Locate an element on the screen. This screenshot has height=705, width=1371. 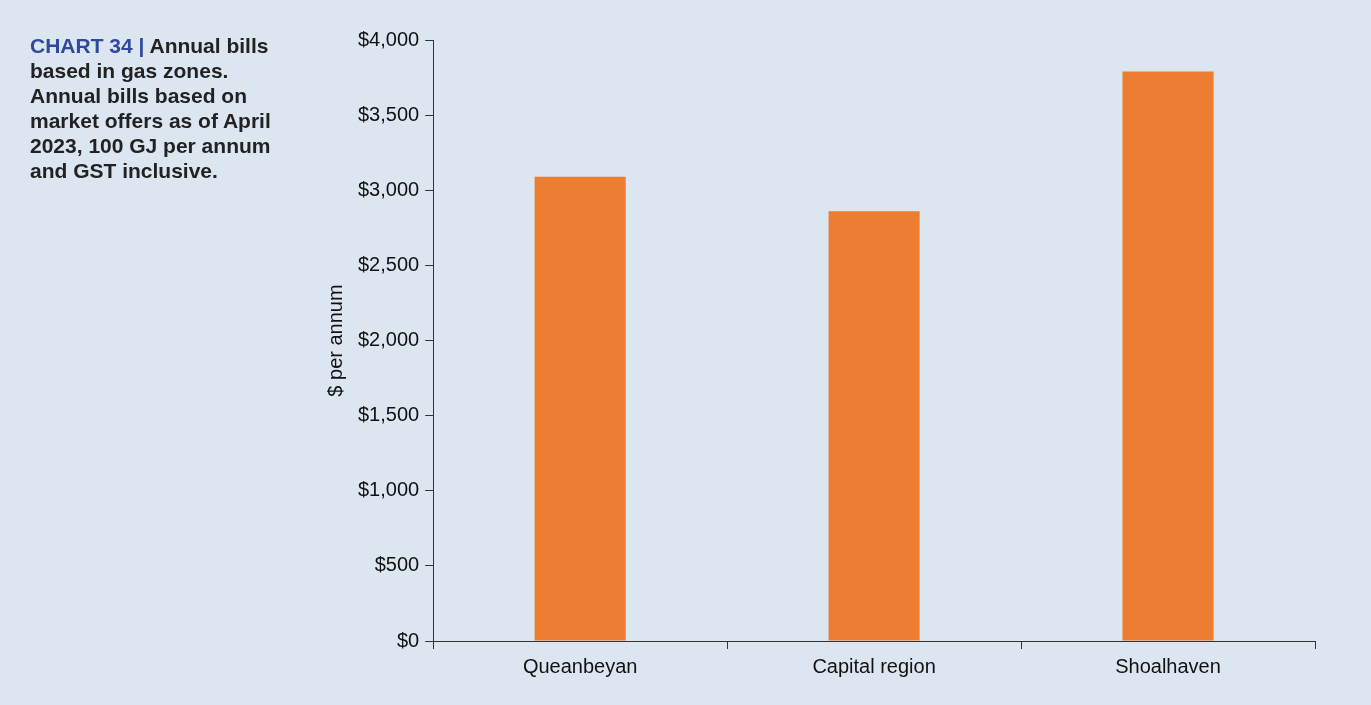
y-tick-label: $500 is located at coordinates (397, 564).